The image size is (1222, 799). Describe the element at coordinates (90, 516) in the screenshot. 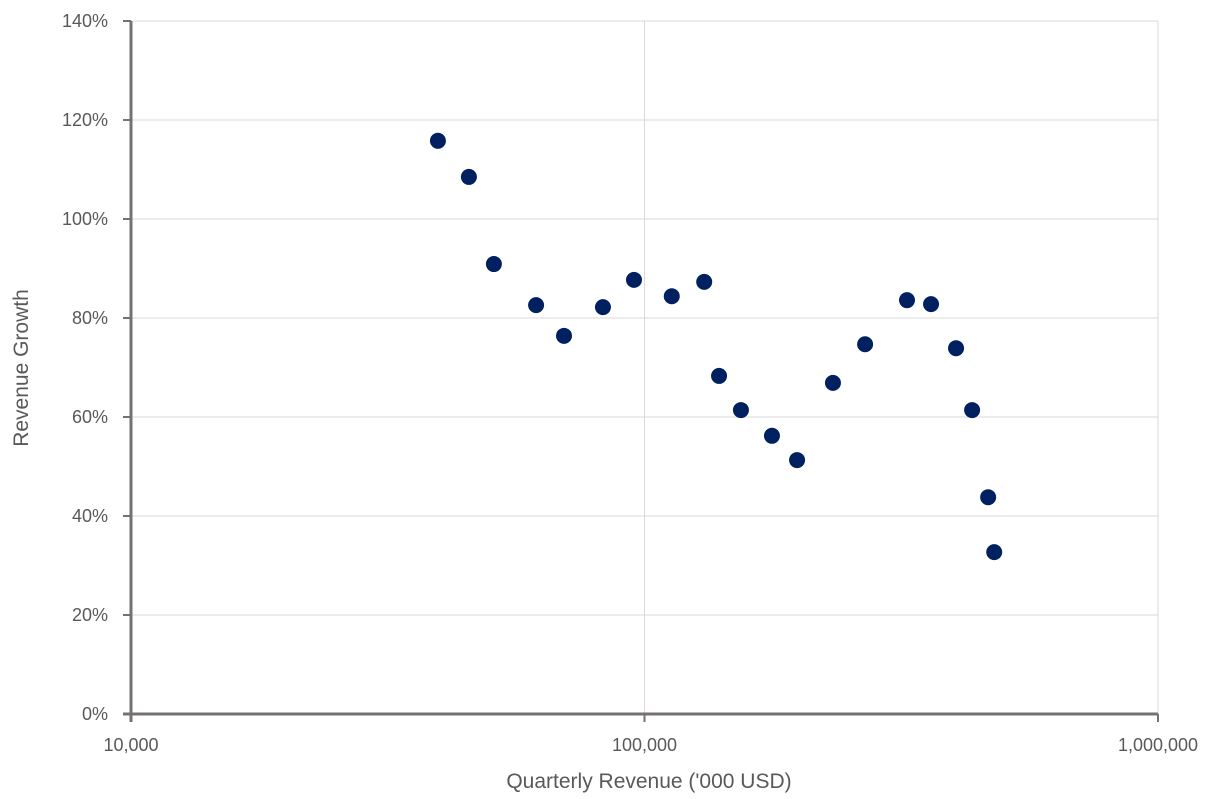

I see `y-tick-label: 40%` at that location.